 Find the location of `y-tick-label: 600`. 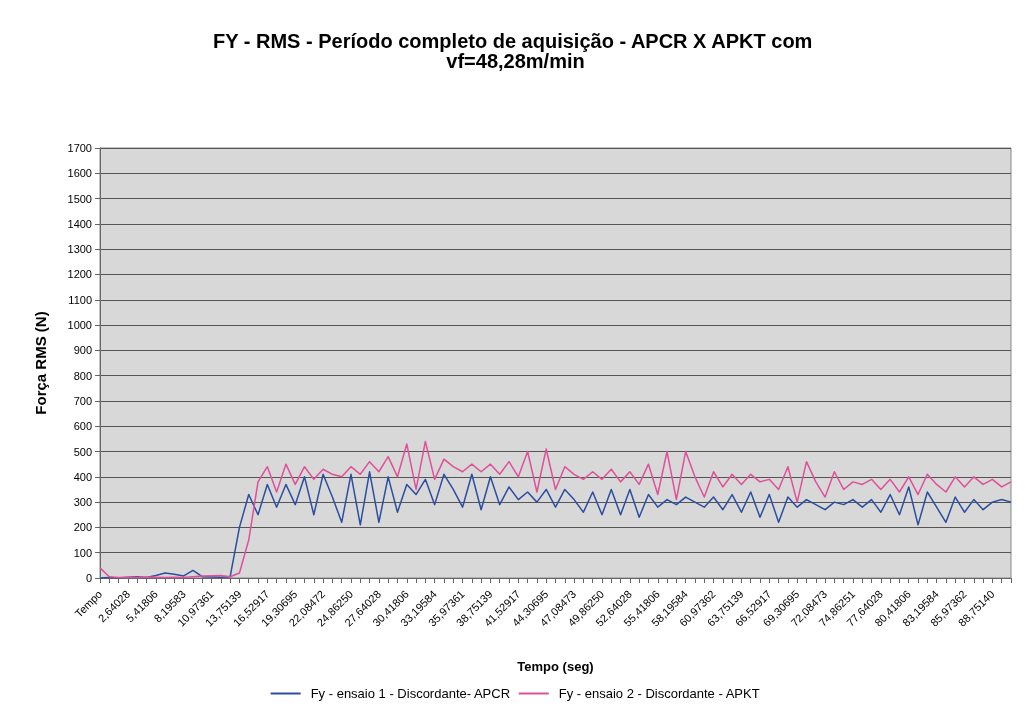

y-tick-label: 600 is located at coordinates (82, 426).